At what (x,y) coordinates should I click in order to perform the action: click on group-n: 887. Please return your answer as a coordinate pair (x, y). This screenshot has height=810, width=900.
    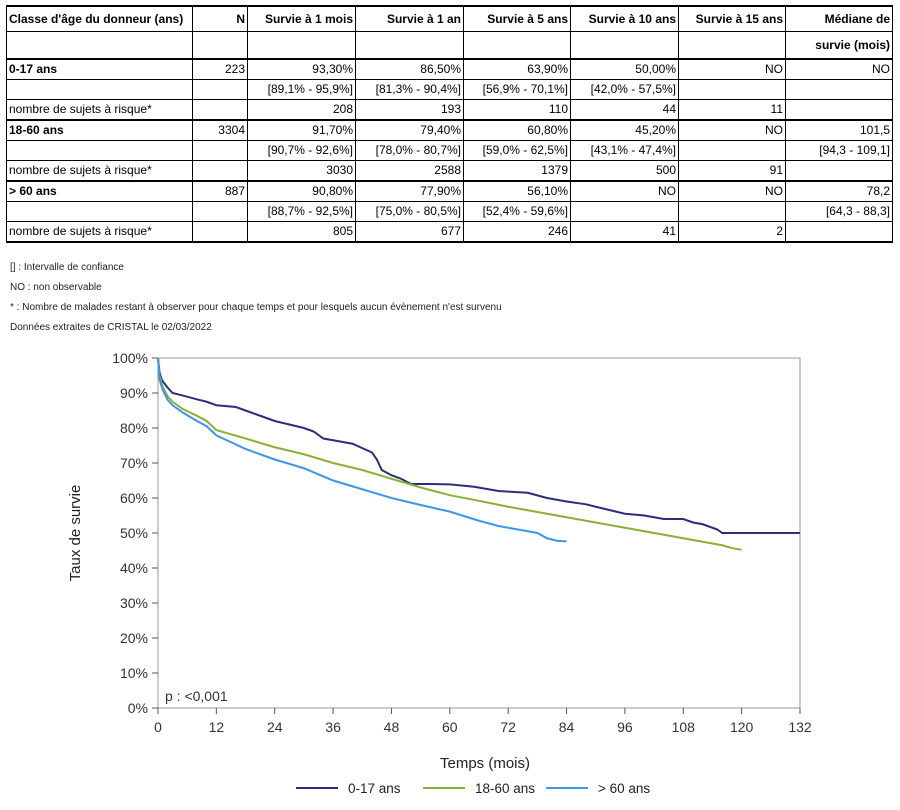
    Looking at the image, I should click on (220, 191).